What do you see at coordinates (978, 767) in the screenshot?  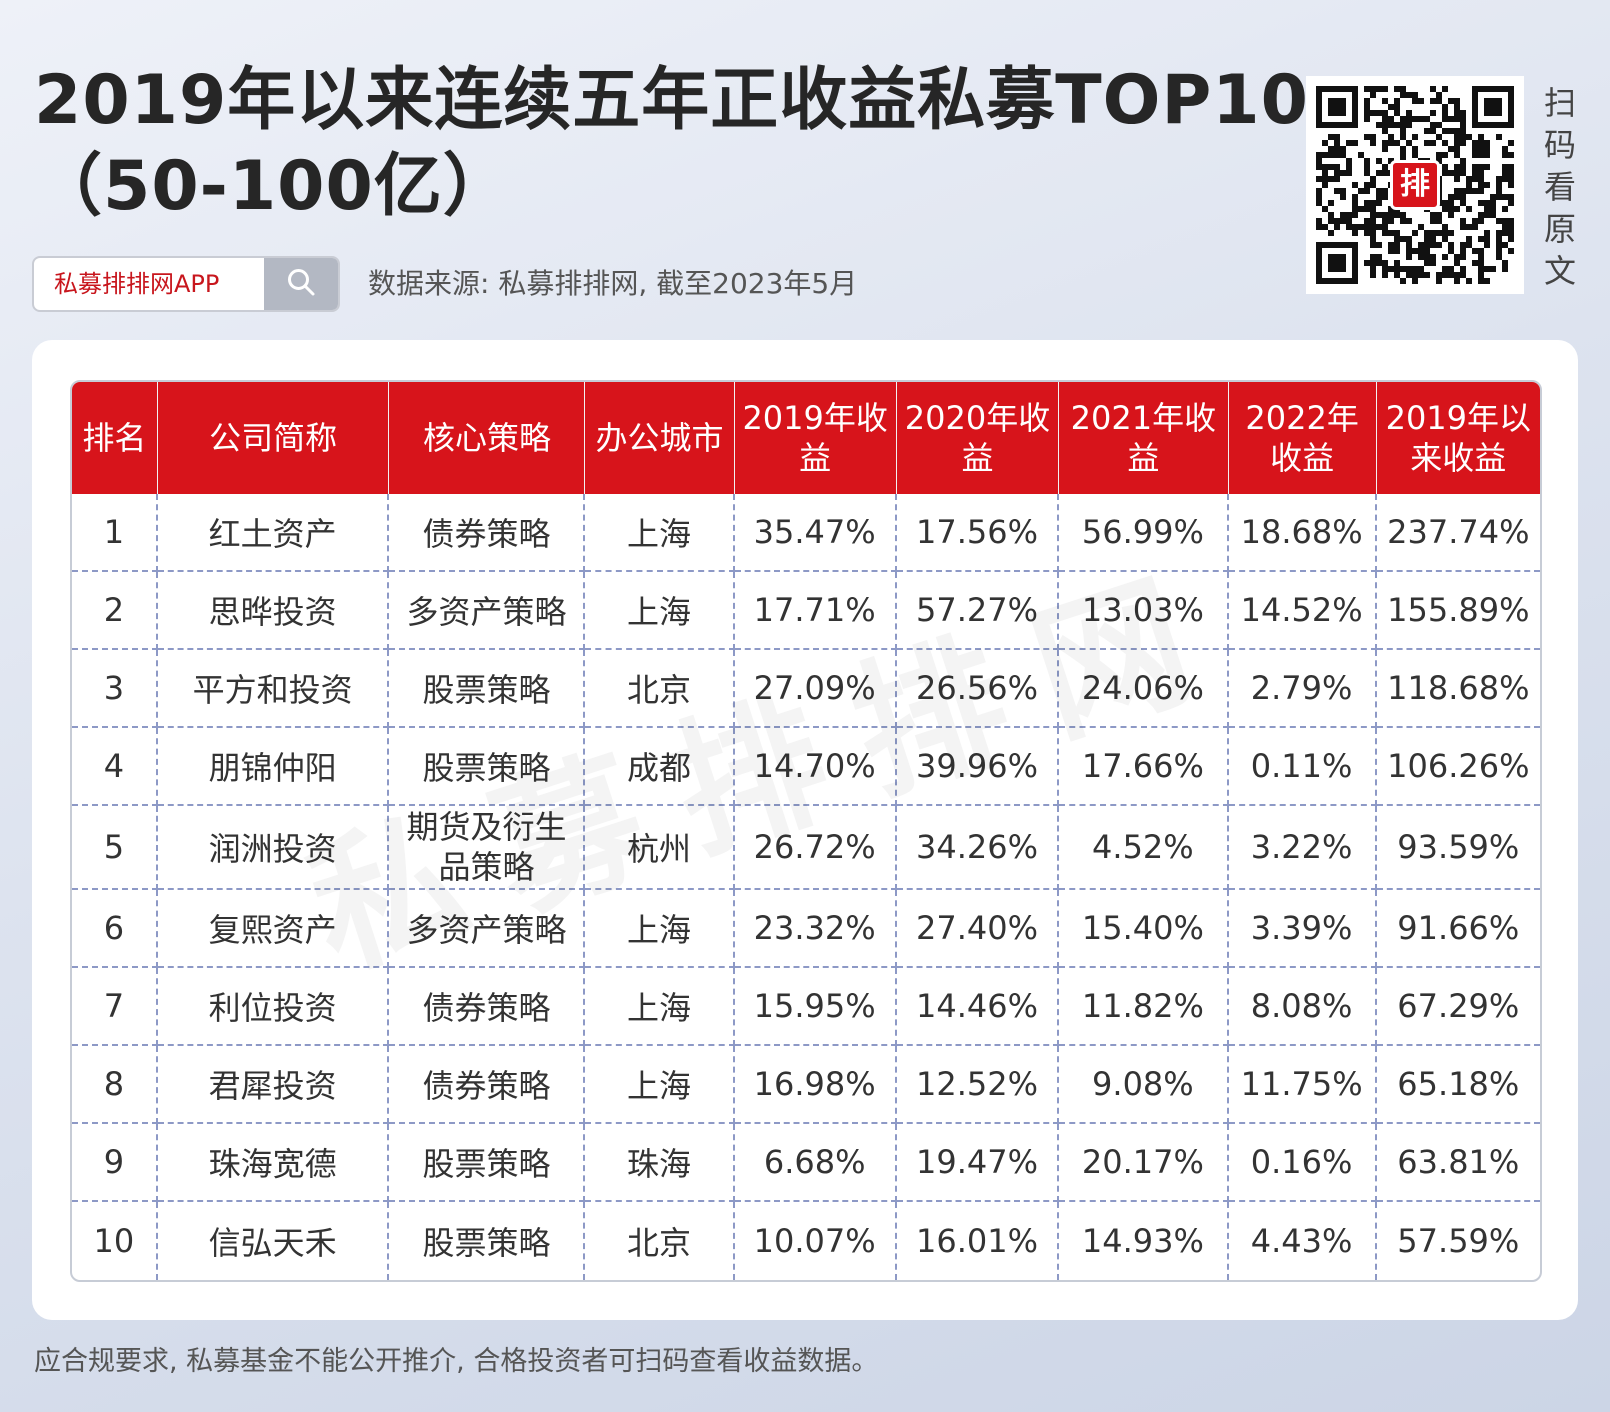 I see `cell-return-2020: 39.96%` at bounding box center [978, 767].